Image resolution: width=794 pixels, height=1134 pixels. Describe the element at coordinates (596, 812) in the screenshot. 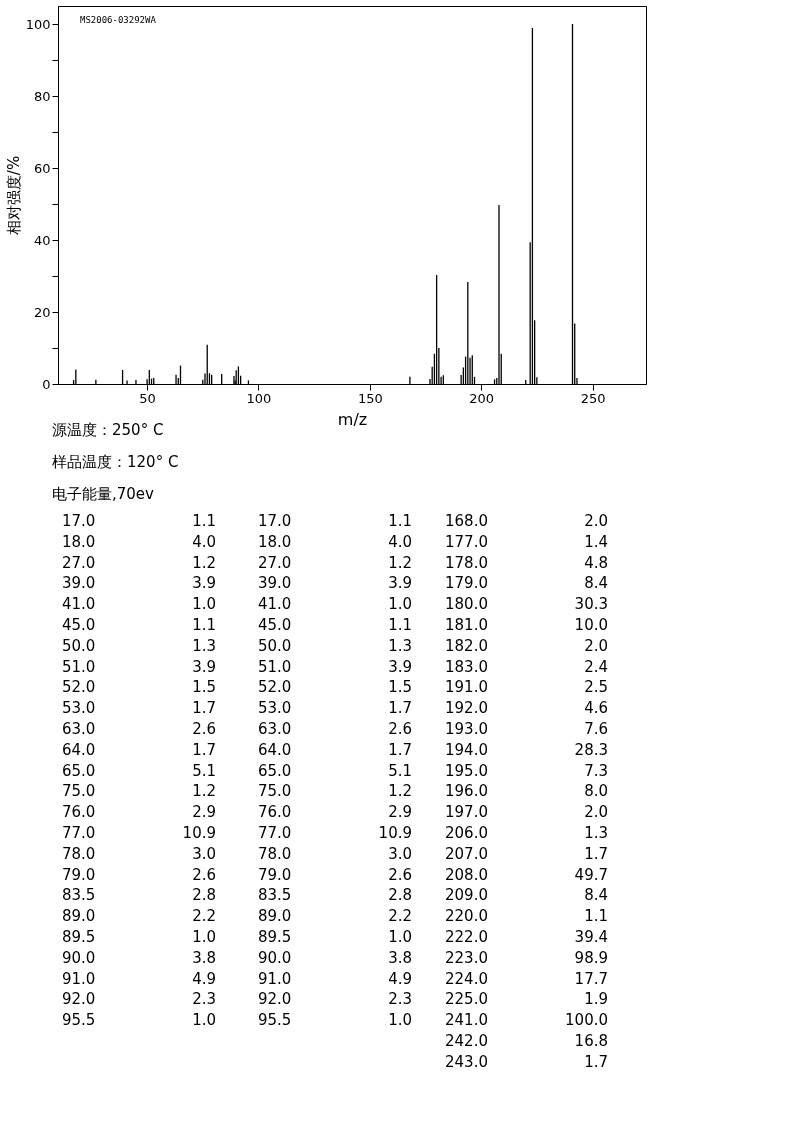

I see `text: 2.0` at that location.